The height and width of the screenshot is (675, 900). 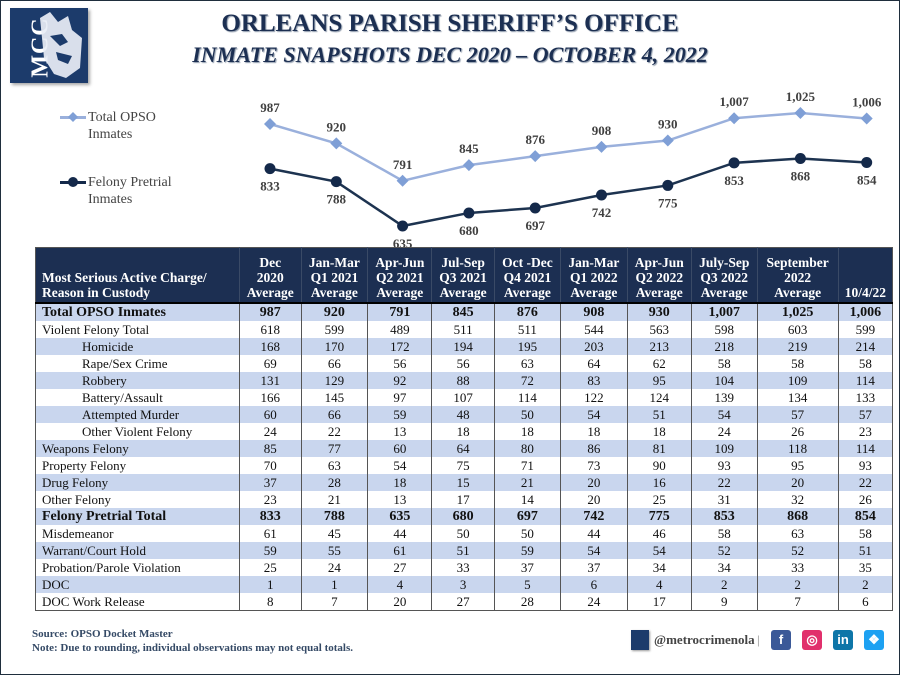 What do you see at coordinates (593, 499) in the screenshot?
I see `table-cell: 20` at bounding box center [593, 499].